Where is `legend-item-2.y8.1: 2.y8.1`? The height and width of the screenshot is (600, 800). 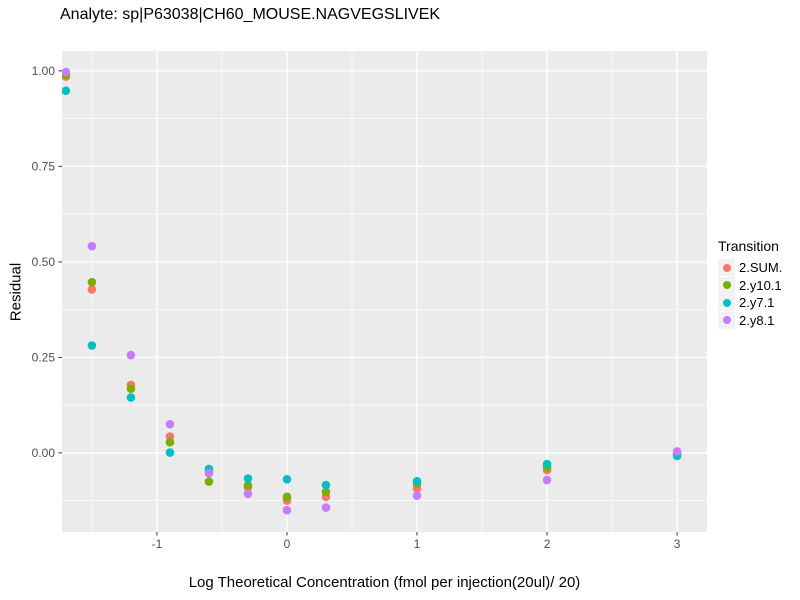
legend-item-2.y8.1: 2.y8.1 is located at coordinates (750, 320).